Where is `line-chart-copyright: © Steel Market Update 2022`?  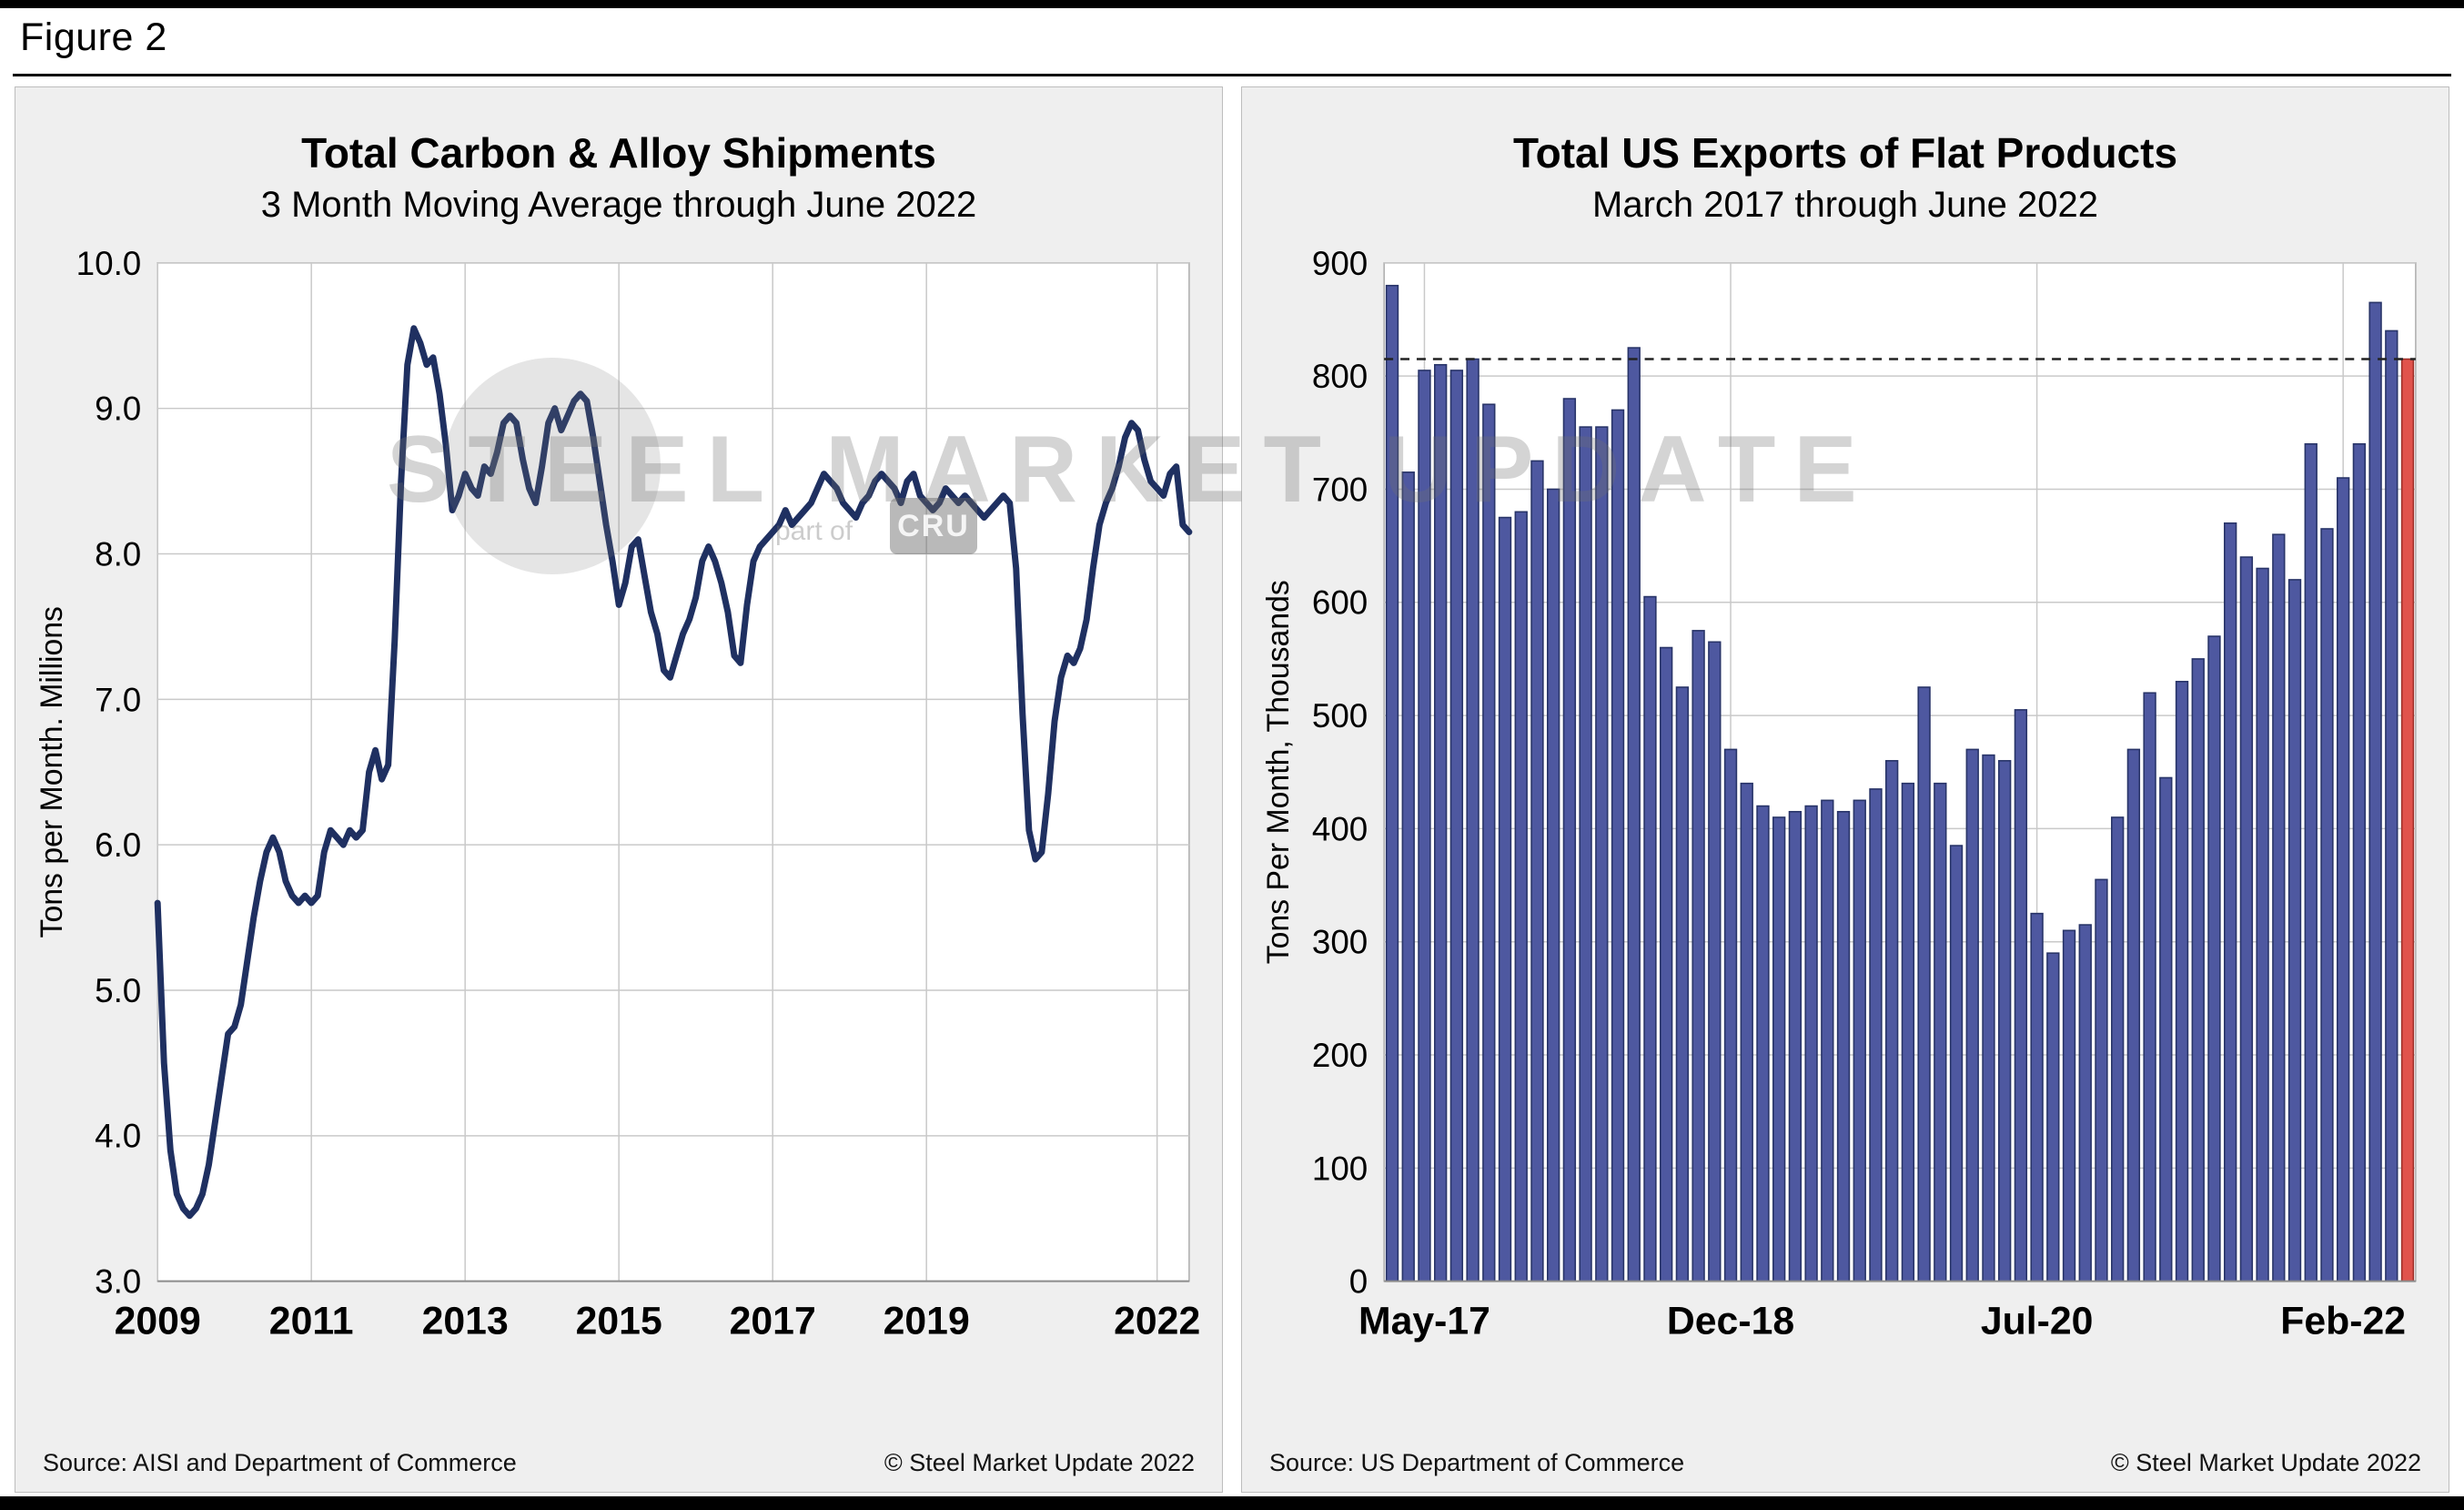
line-chart-copyright: © Steel Market Update 2022 is located at coordinates (1039, 1462).